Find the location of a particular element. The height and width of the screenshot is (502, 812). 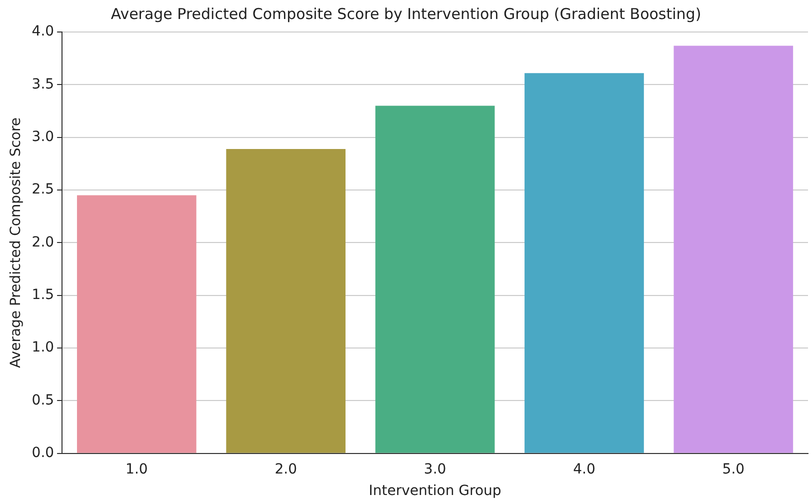

y-tick-label: 0.0 is located at coordinates (43, 453).